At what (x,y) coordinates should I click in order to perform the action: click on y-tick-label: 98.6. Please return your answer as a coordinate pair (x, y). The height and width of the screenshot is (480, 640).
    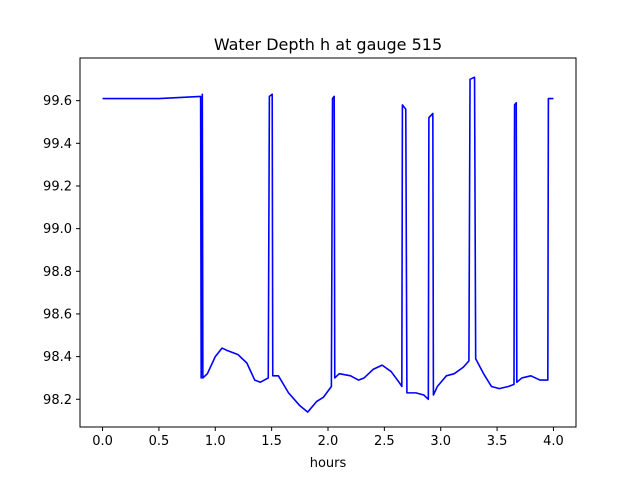
    Looking at the image, I should click on (57, 314).